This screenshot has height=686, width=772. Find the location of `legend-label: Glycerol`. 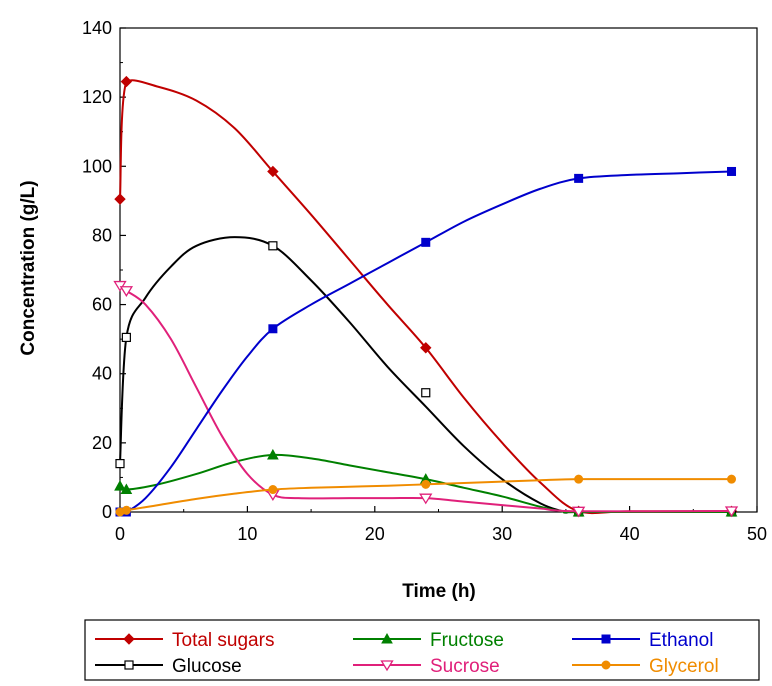

legend-label: Glycerol is located at coordinates (684, 666).